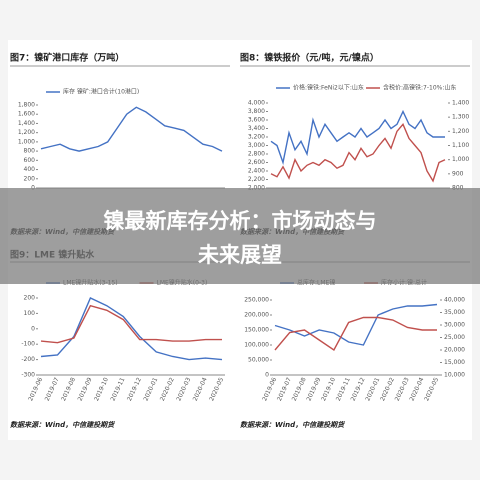 This screenshot has height=480, width=480. I want to click on y-tick-label: 35,000, so click(454, 312).